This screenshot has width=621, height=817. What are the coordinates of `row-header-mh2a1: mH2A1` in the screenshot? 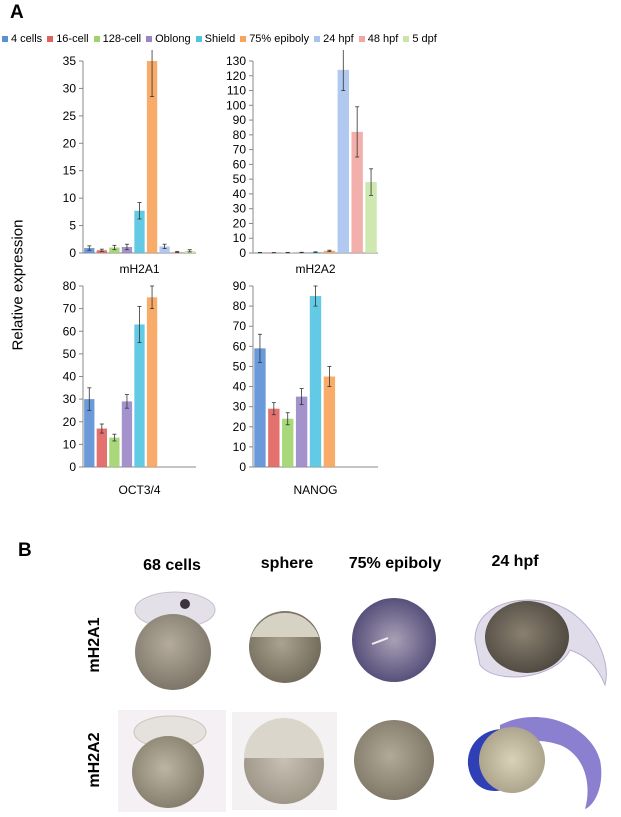 It's located at (95, 645).